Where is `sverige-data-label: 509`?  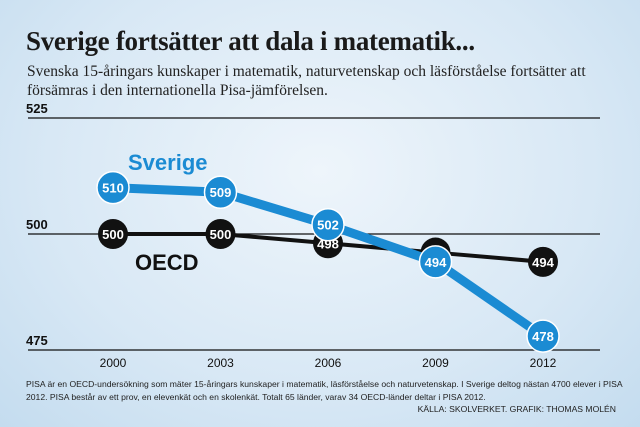 sverige-data-label: 509 is located at coordinates (221, 192).